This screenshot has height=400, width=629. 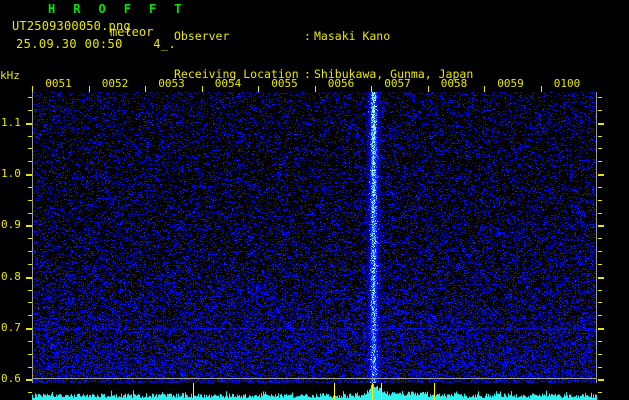 I want to click on info-row: Observer : Masaki Kano, so click(x=351, y=35).